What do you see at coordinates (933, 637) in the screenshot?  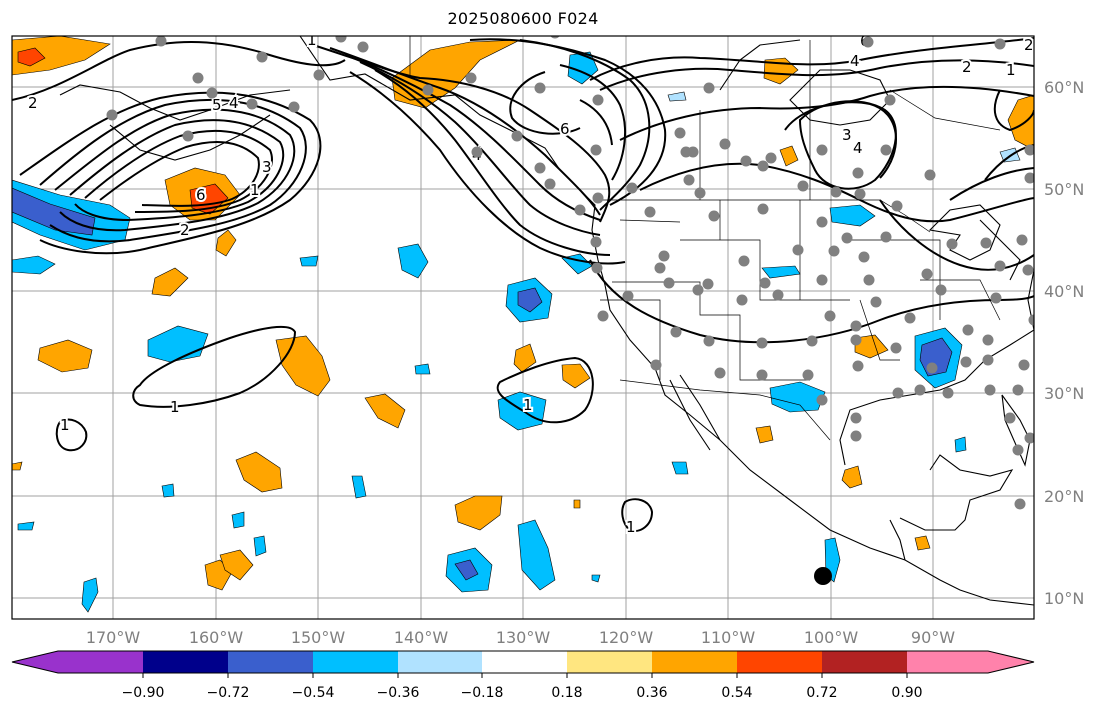 I see `lon-label: 90°W` at bounding box center [933, 637].